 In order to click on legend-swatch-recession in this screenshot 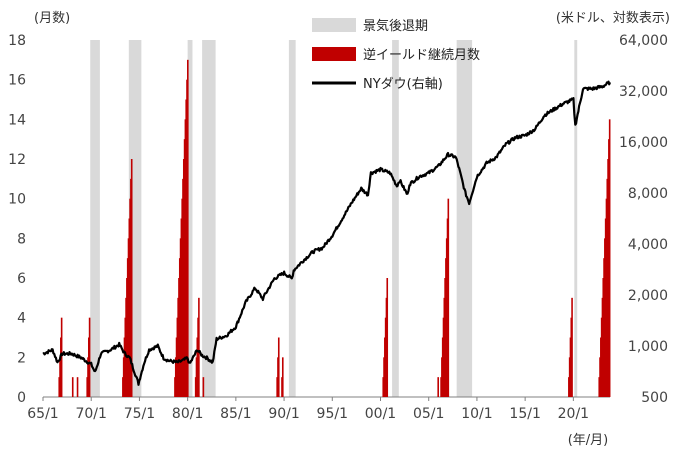, I will do `click(334, 25)`.